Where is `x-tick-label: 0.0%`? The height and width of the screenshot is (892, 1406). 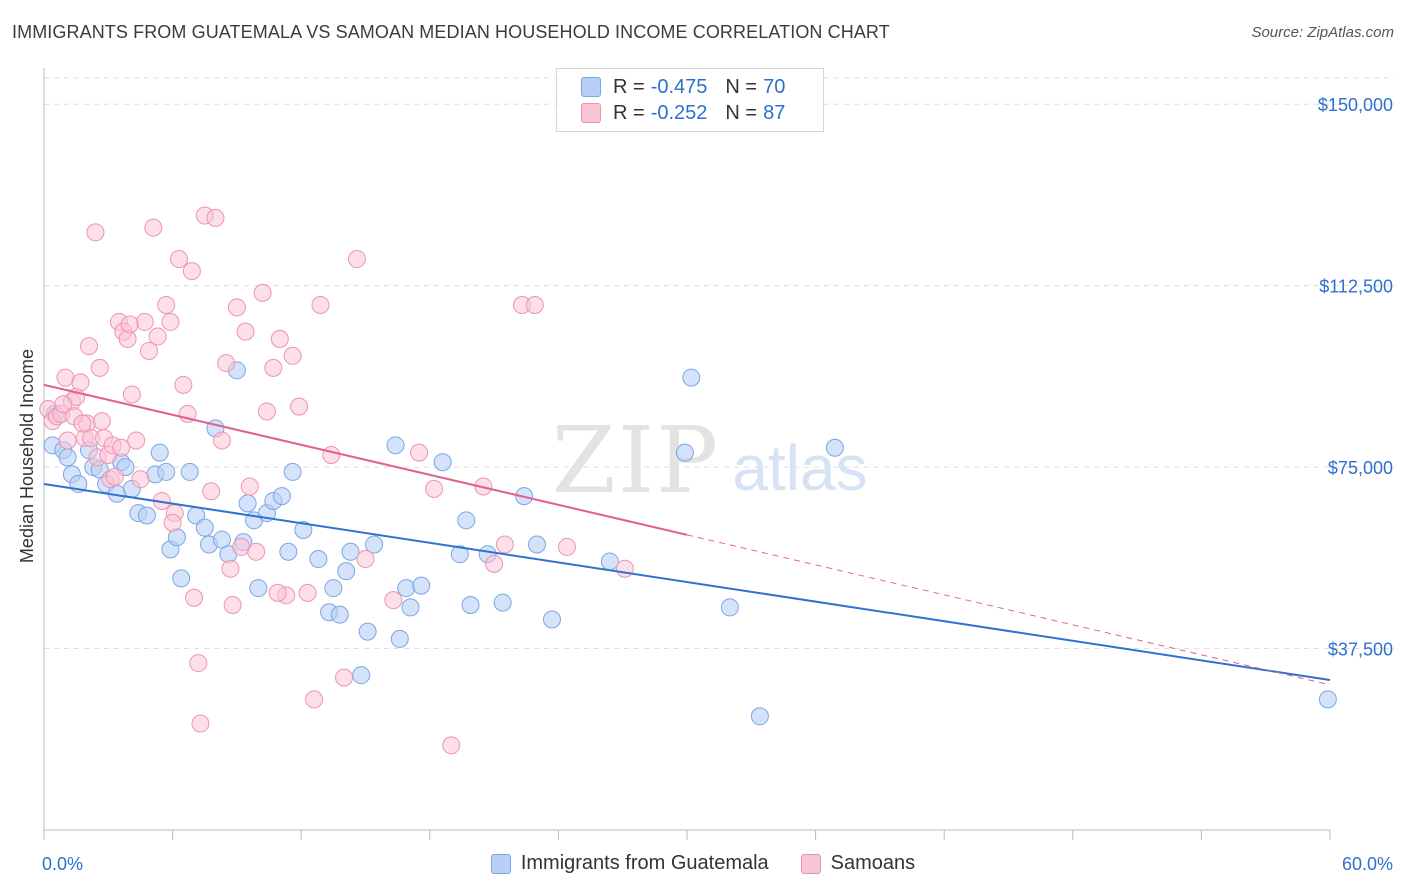 x-tick-label: 0.0% is located at coordinates (62, 864).